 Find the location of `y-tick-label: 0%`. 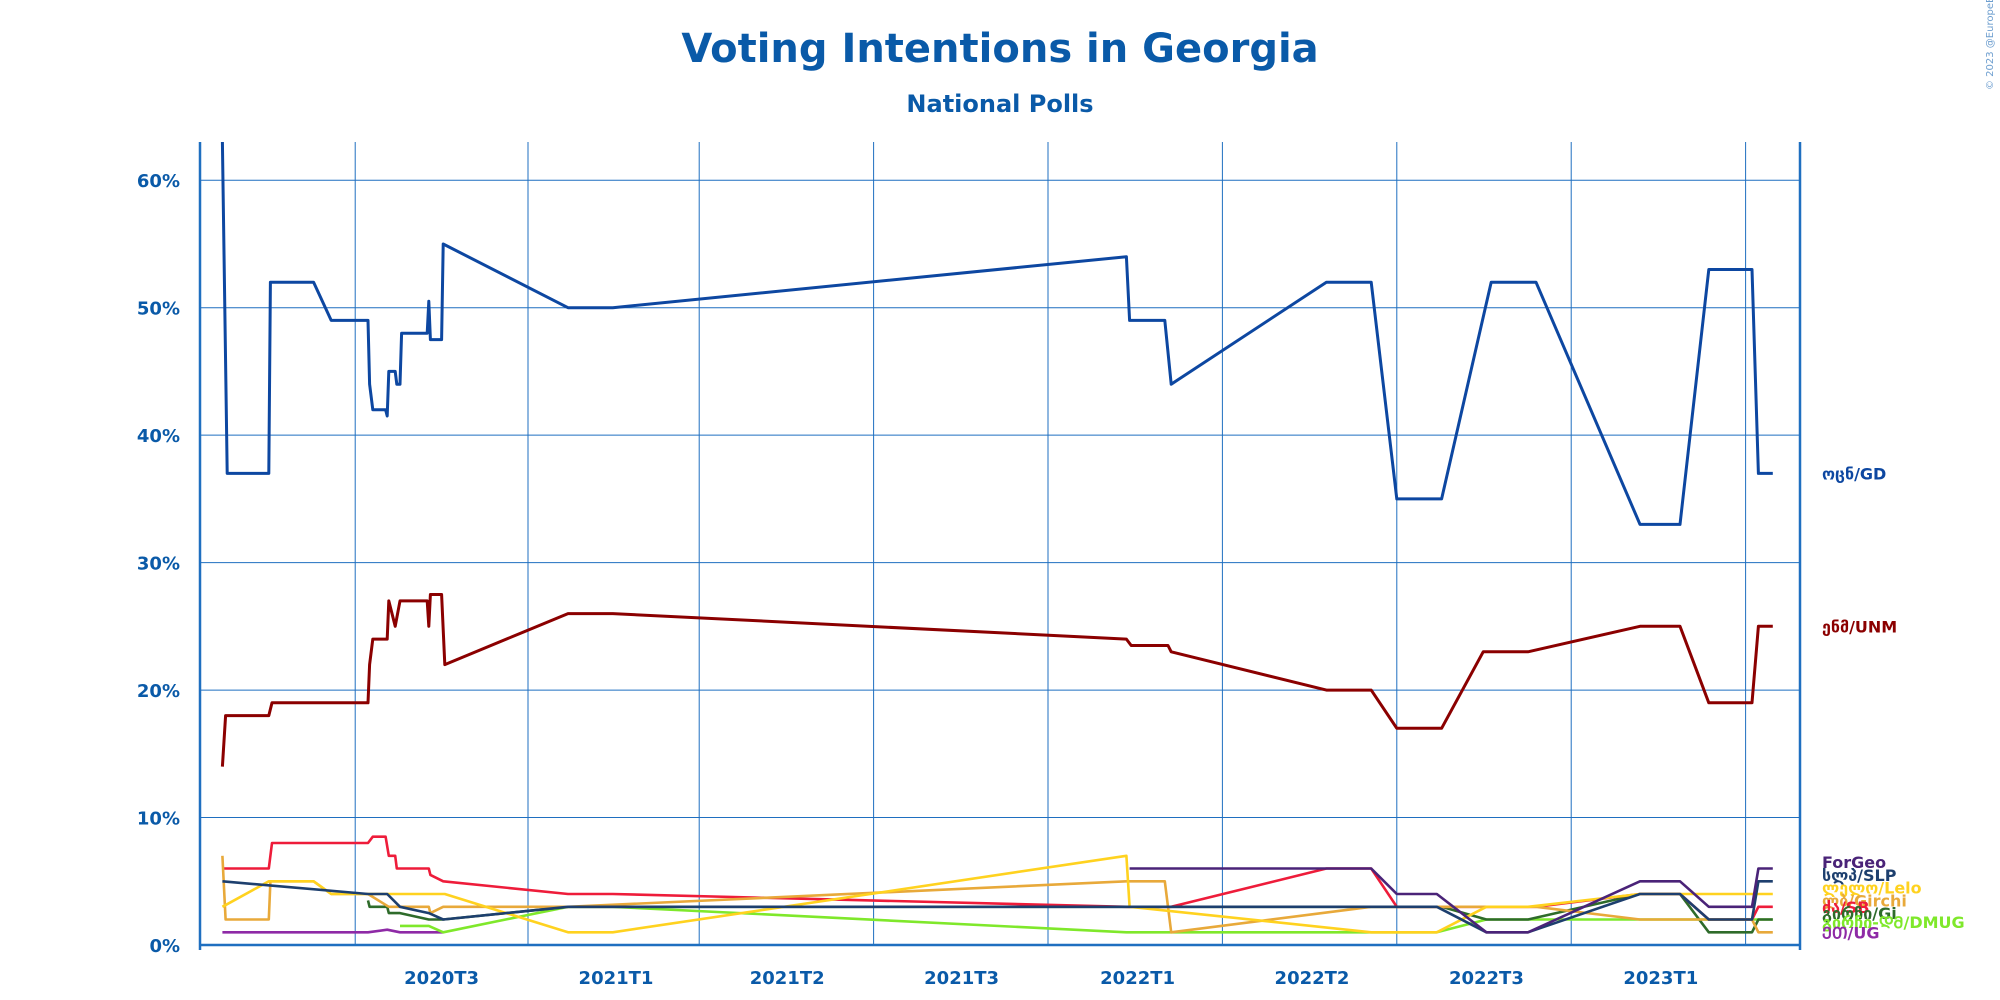

y-tick-label: 0% is located at coordinates (164, 946).